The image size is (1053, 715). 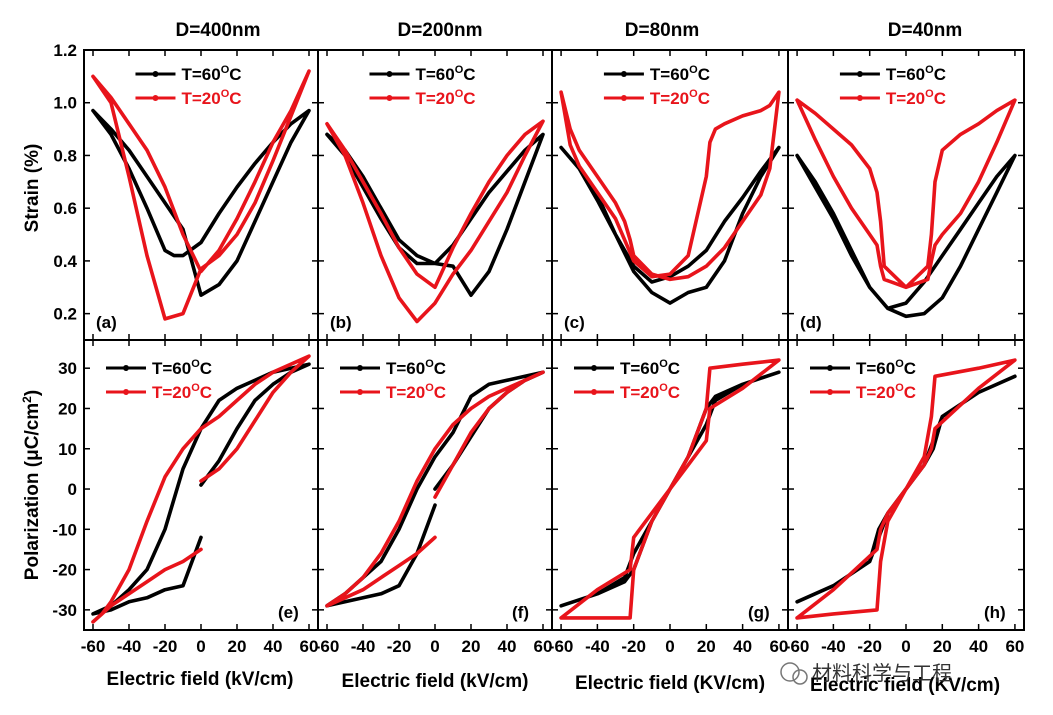 I want to click on watermark-text: 材料科学与工程, so click(x=882, y=673).